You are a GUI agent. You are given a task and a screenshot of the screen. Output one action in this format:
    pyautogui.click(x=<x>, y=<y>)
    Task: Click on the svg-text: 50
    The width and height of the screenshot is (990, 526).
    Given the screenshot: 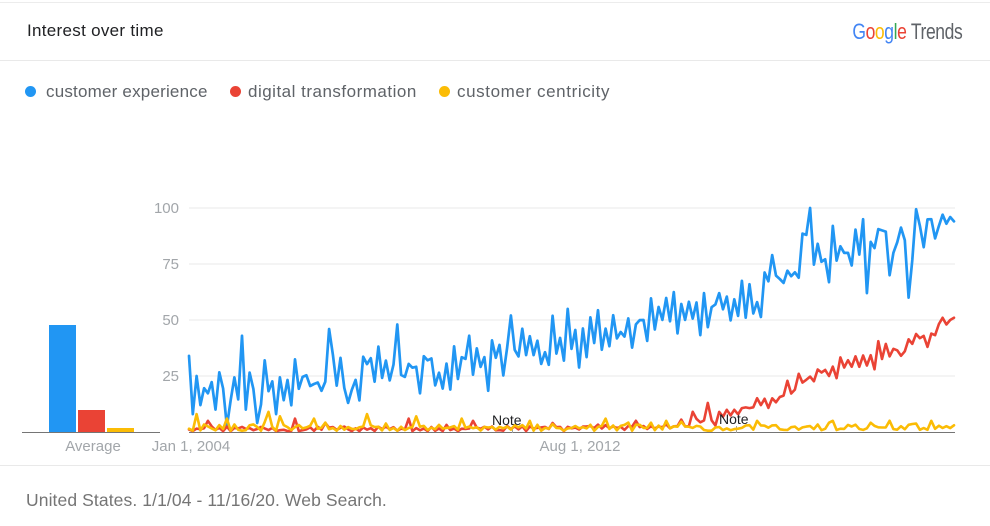 What is the action you would take?
    pyautogui.click(x=170, y=320)
    